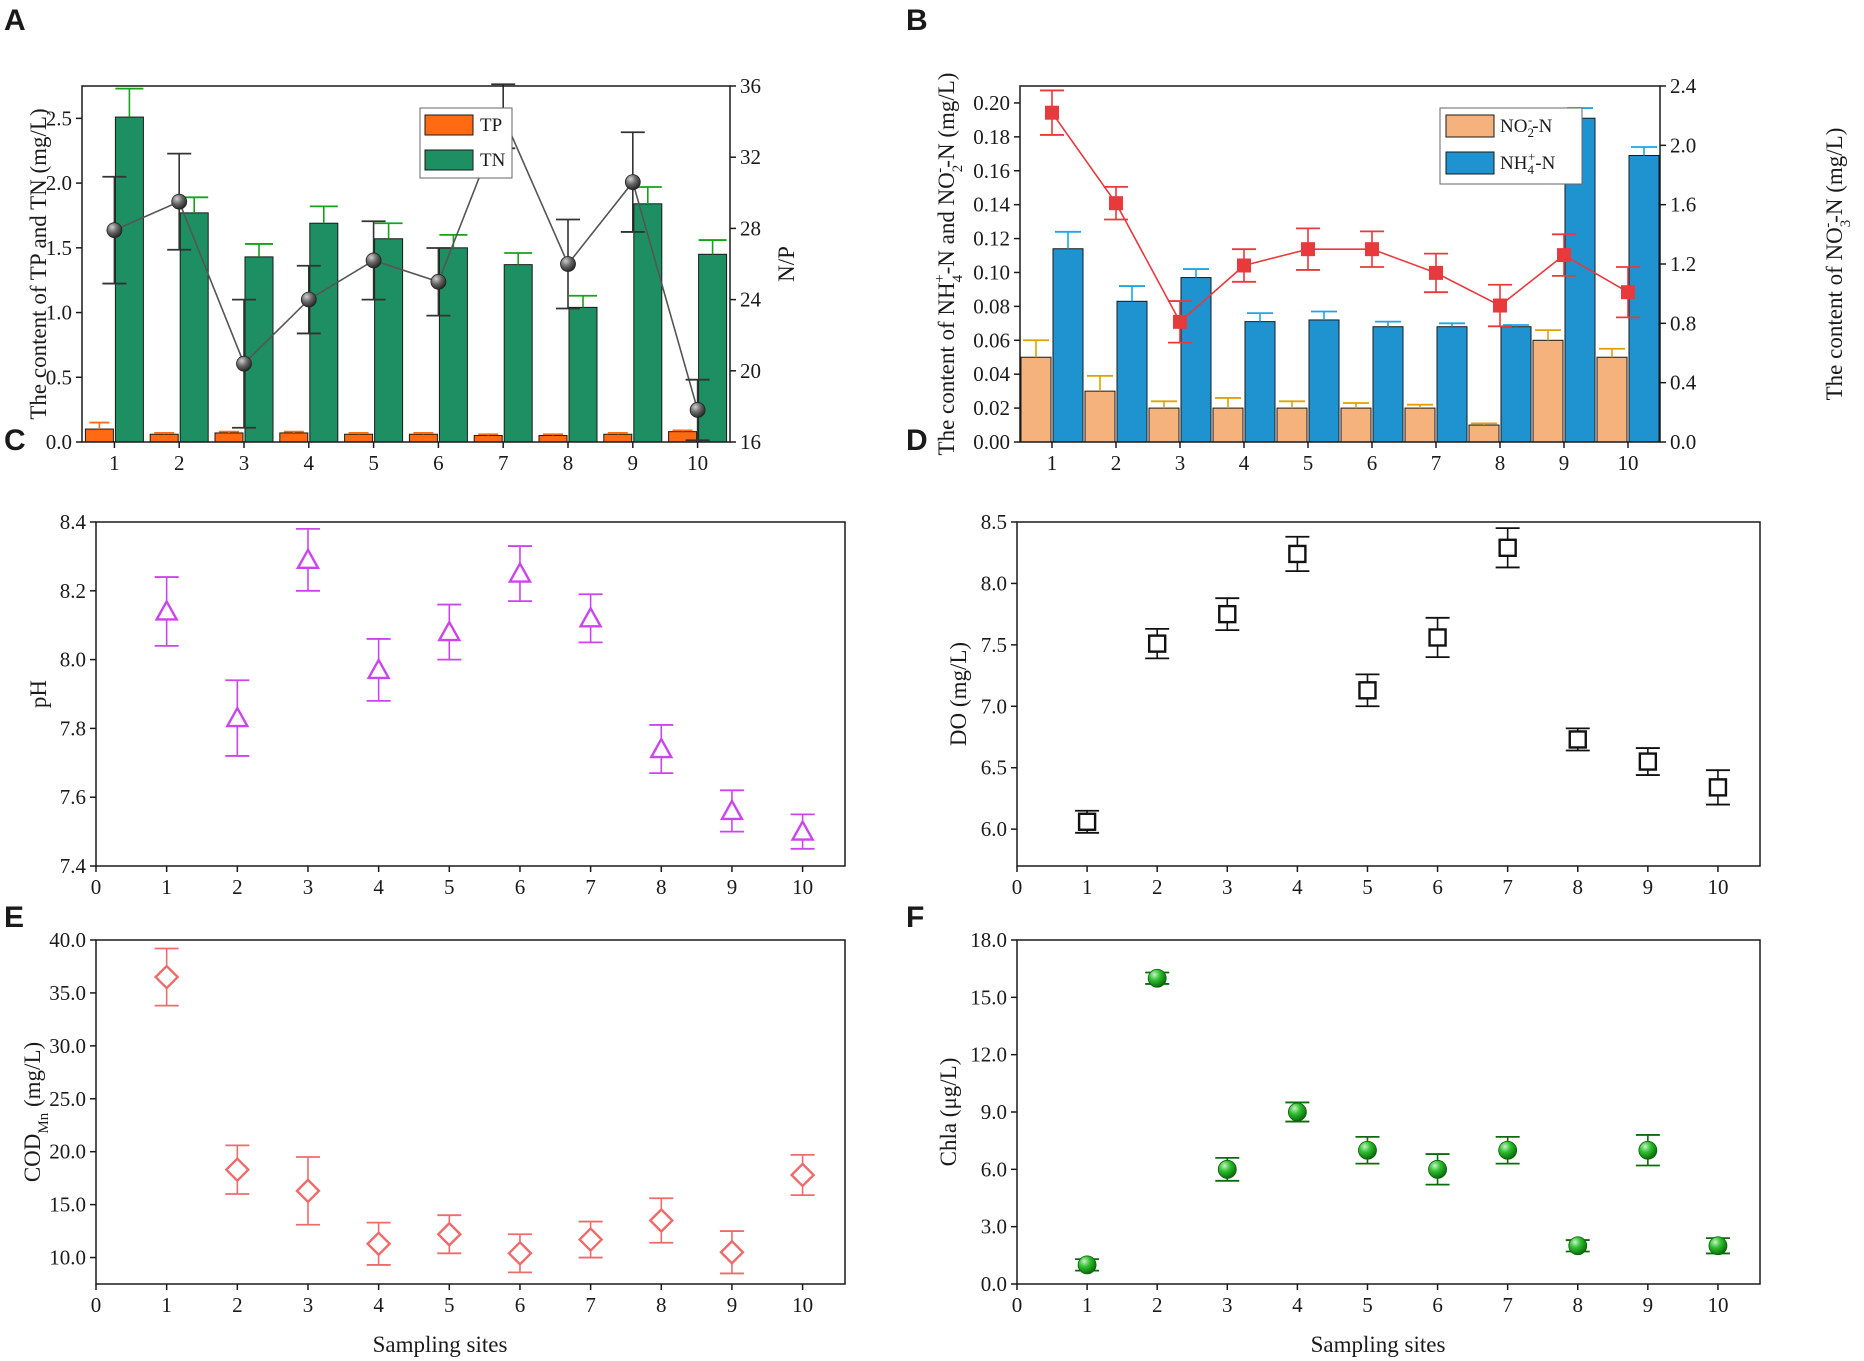 This screenshot has width=1864, height=1361. What do you see at coordinates (32, 1077) in the screenshot?
I see `panel-e-y-label-part: (mg/L)` at bounding box center [32, 1077].